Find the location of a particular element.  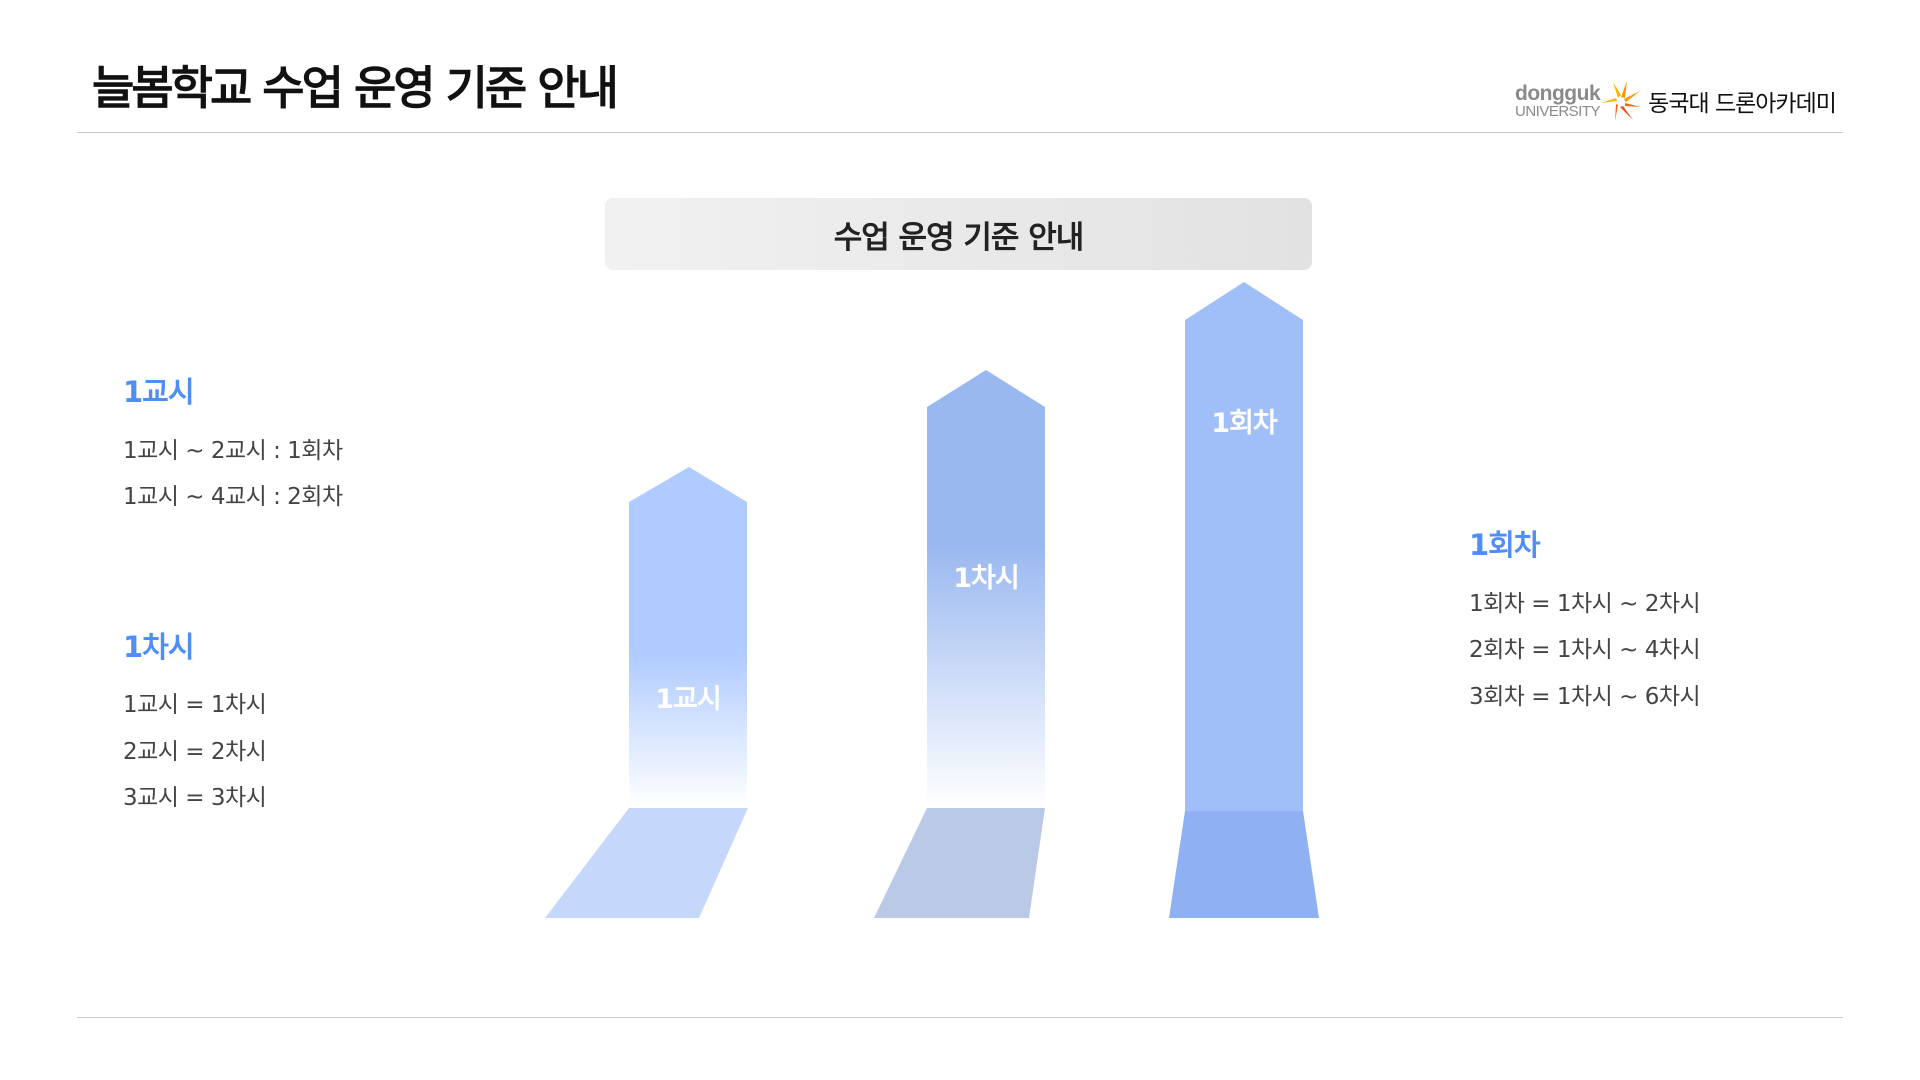

left-line: 1교시 = 1차시 is located at coordinates (195, 705).